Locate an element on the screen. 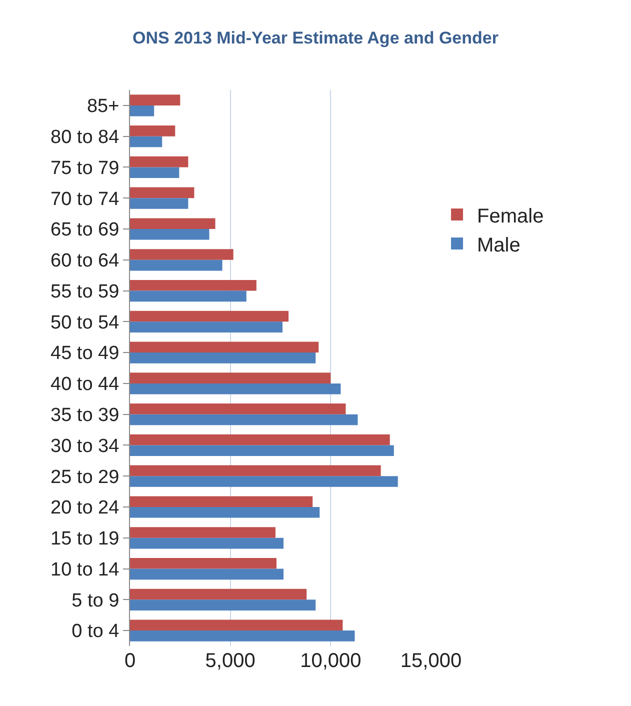  x-tick-label: 15,000 is located at coordinates (431, 661).